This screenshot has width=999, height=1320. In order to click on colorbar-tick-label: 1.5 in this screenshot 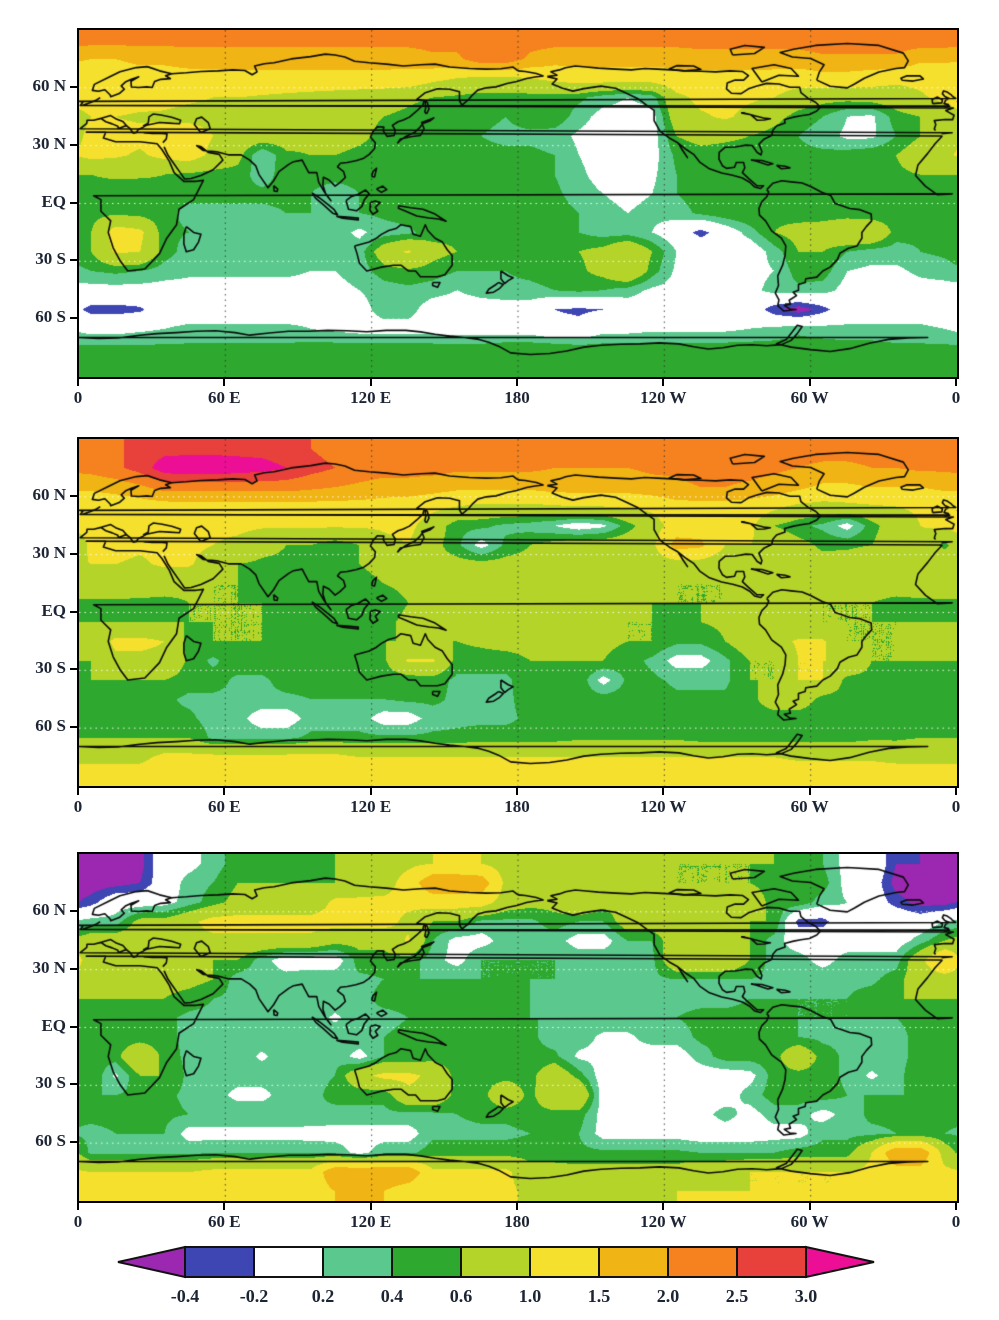, I will do `click(599, 1296)`.